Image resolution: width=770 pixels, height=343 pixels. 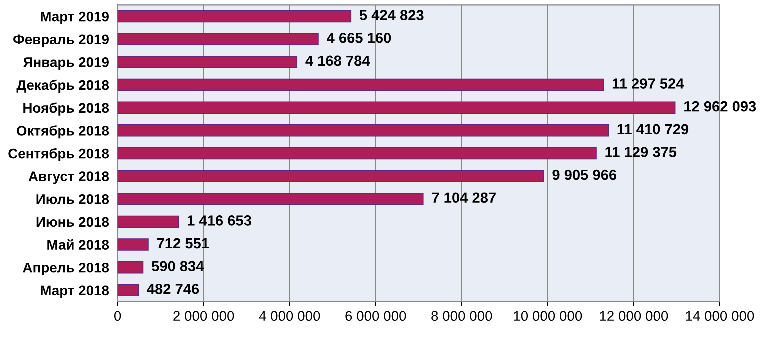 I want to click on y-tick-label: Октябрь 2018, so click(x=63, y=132).